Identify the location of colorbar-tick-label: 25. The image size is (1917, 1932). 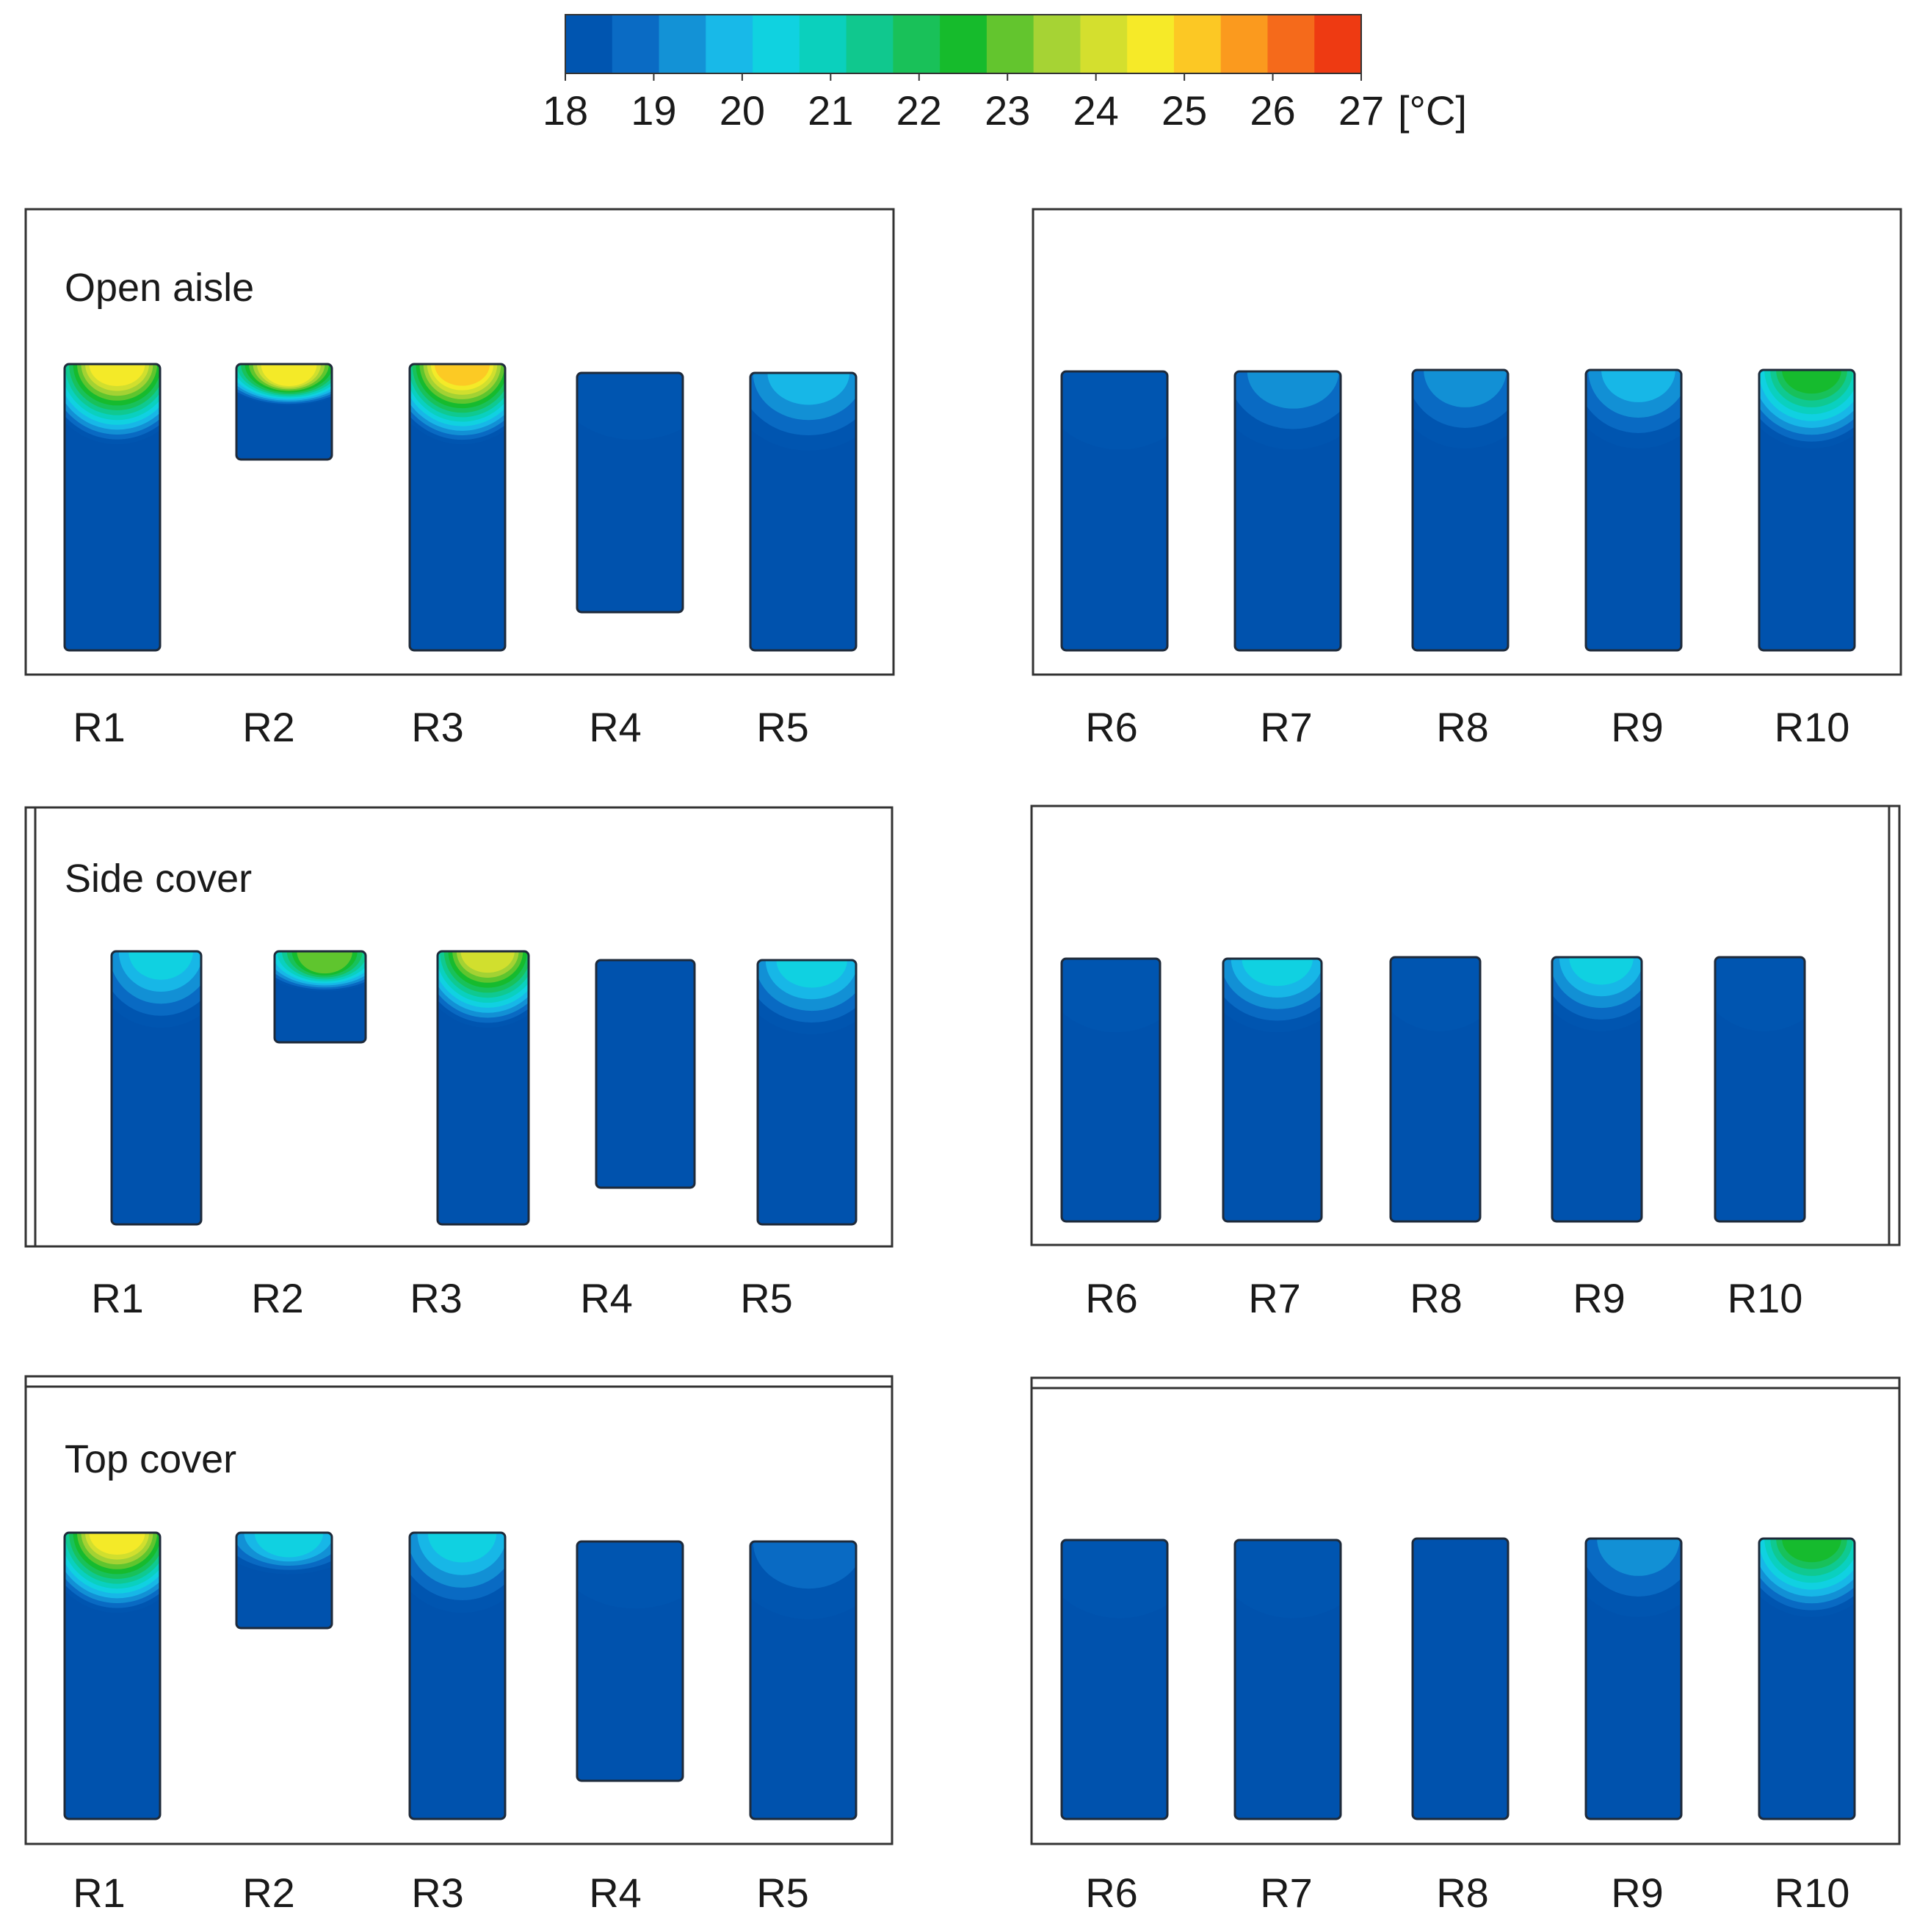
(1184, 110).